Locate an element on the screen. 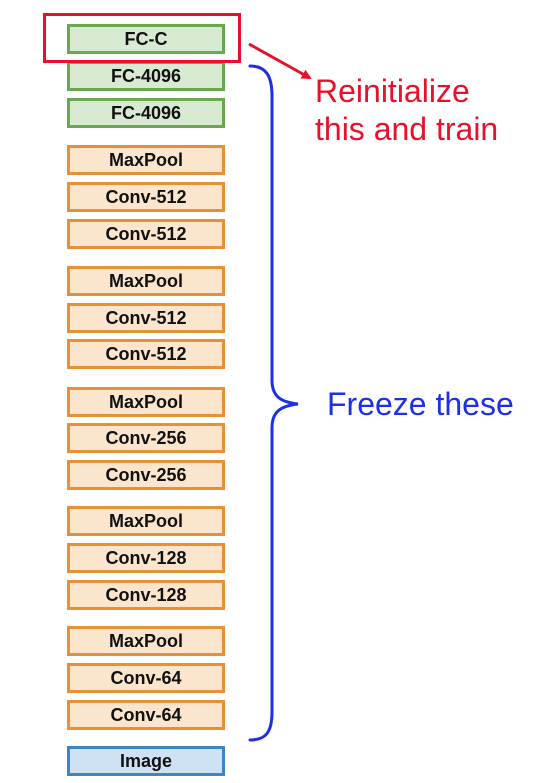 Image resolution: width=558 pixels, height=783 pixels. layer-image: Image is located at coordinates (146, 761).